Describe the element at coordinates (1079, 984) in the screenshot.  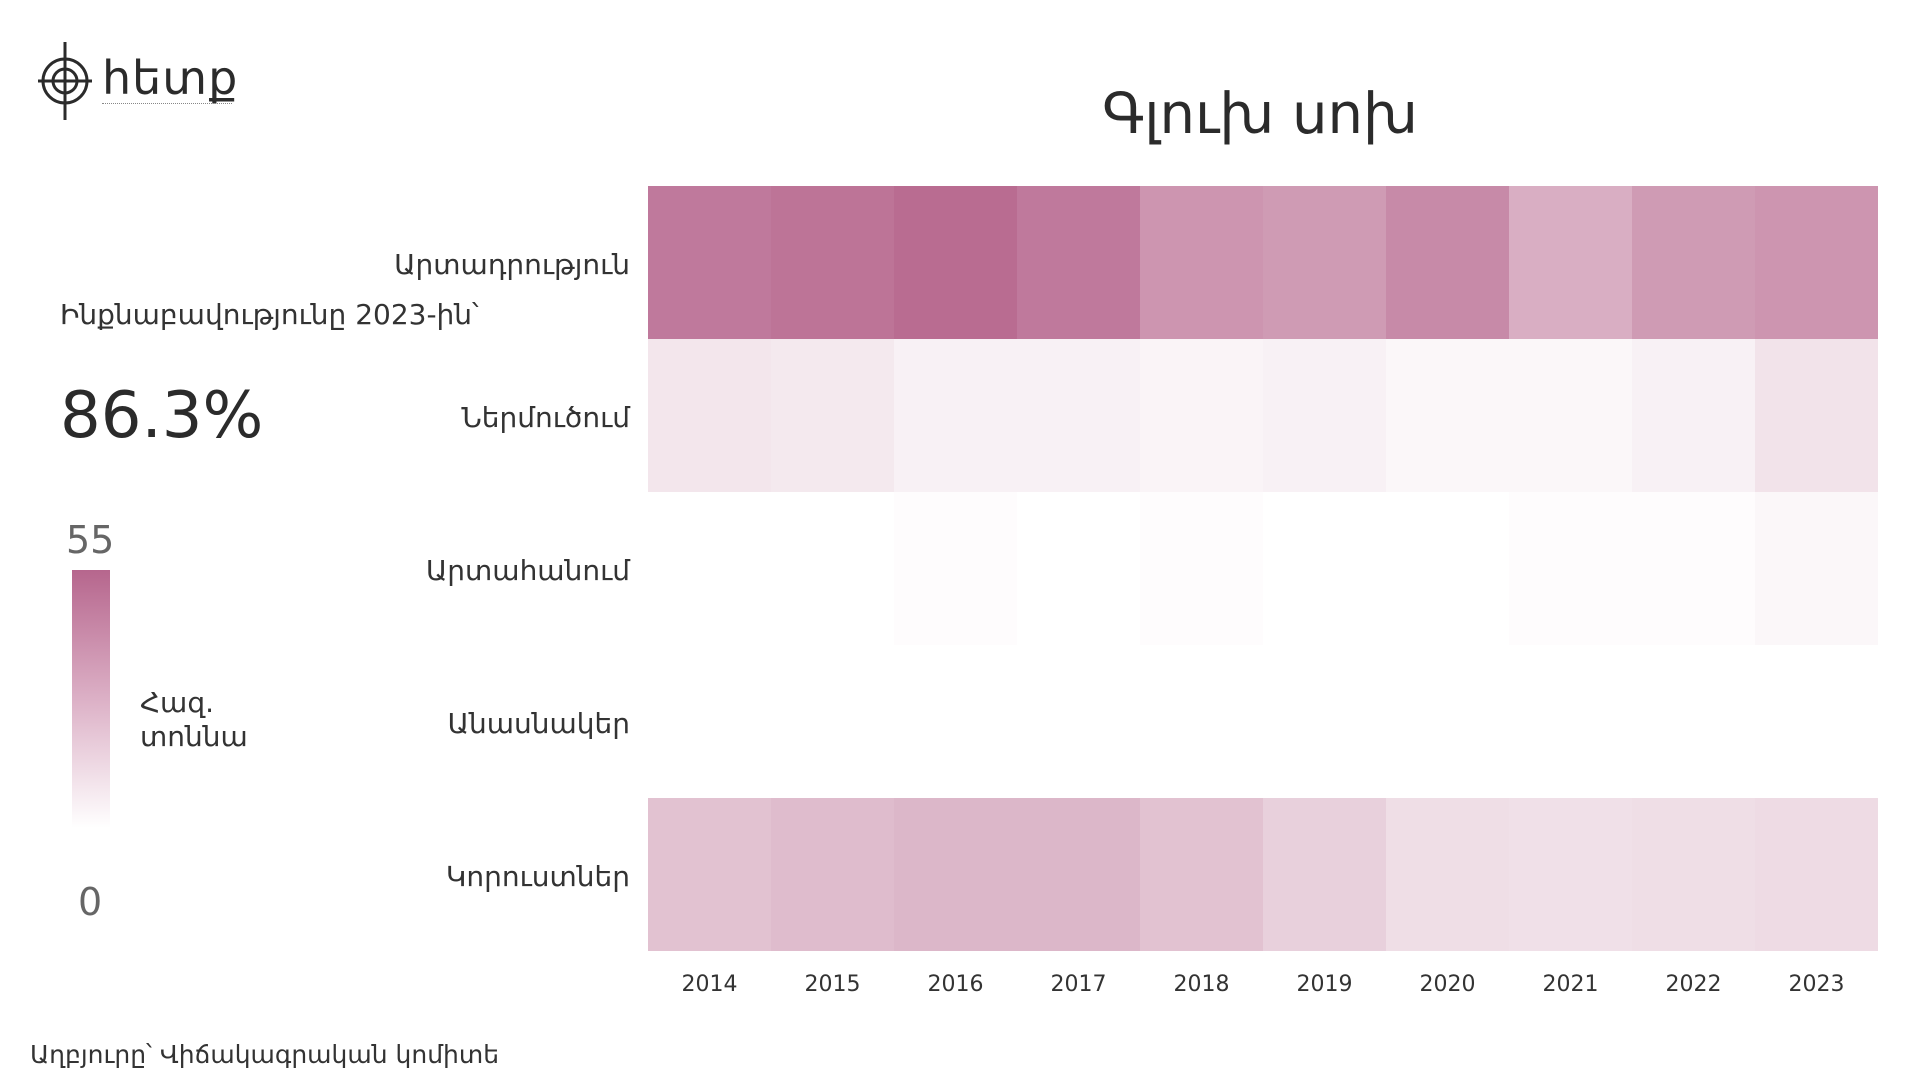
I see `x-tick-label-2017: 2017` at that location.